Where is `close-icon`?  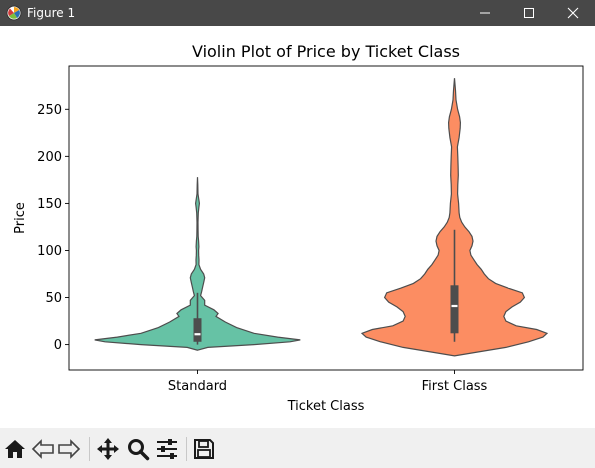 close-icon is located at coordinates (573, 13).